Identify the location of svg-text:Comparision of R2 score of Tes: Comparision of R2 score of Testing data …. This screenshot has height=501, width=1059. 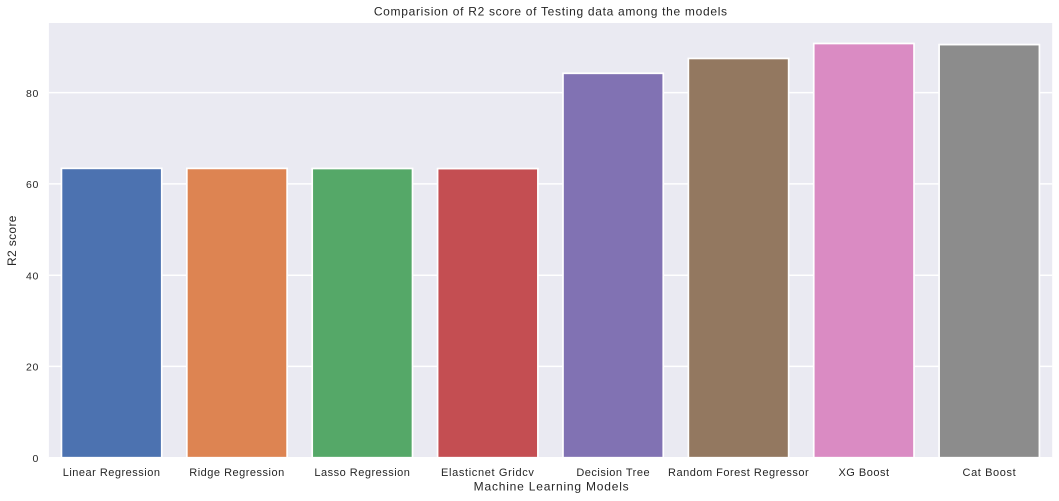
(551, 11).